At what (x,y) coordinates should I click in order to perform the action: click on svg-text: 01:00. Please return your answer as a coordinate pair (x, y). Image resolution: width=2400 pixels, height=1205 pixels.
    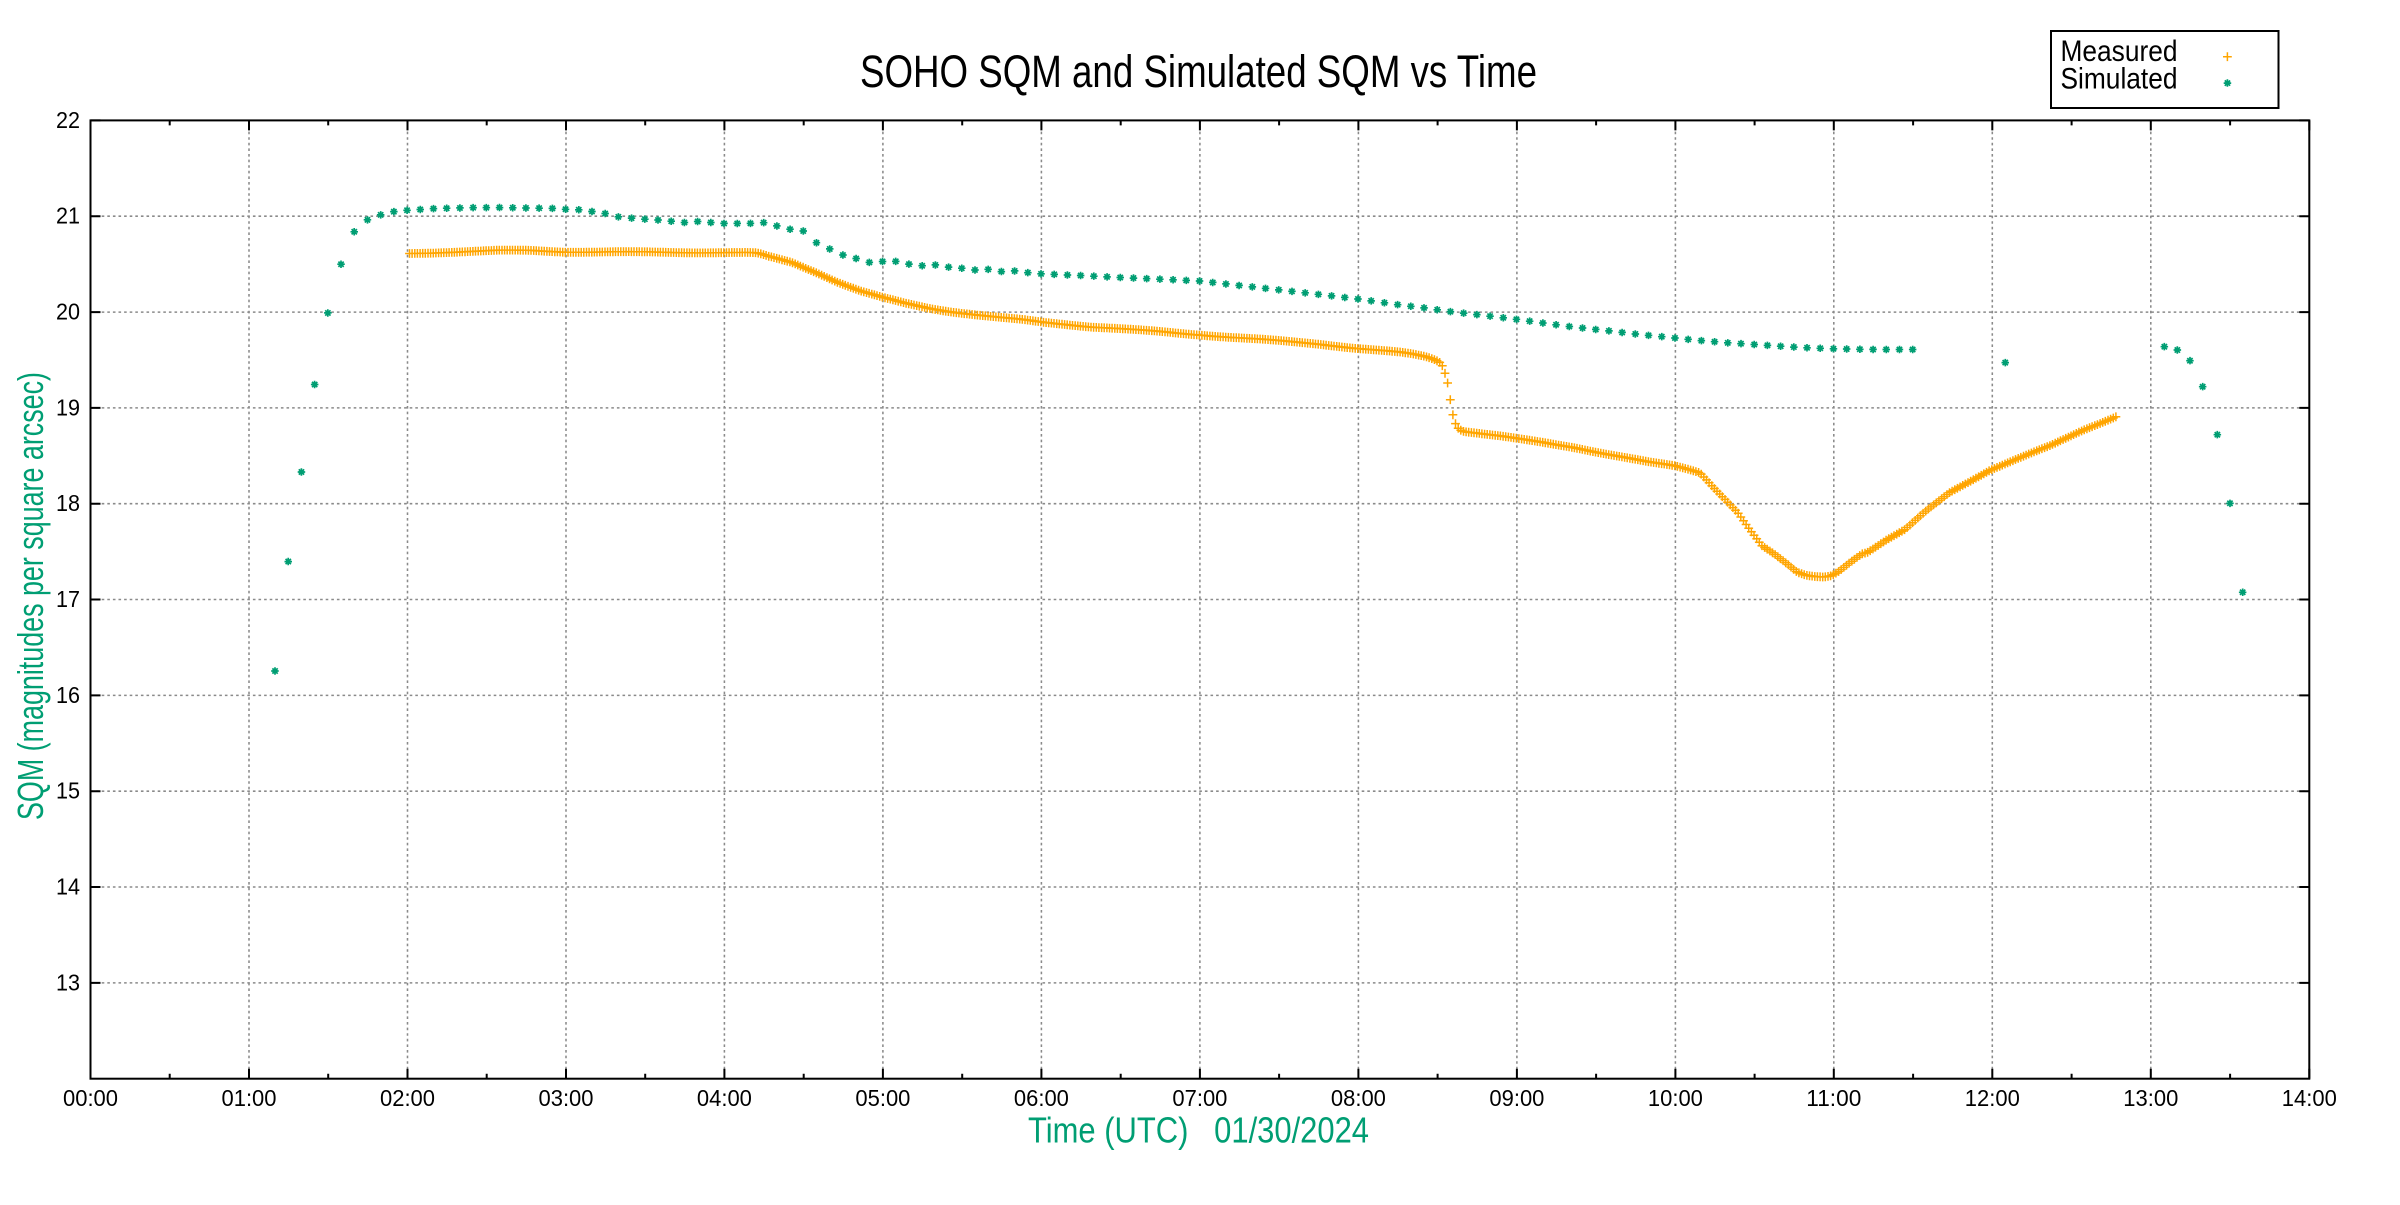
    Looking at the image, I should click on (249, 1098).